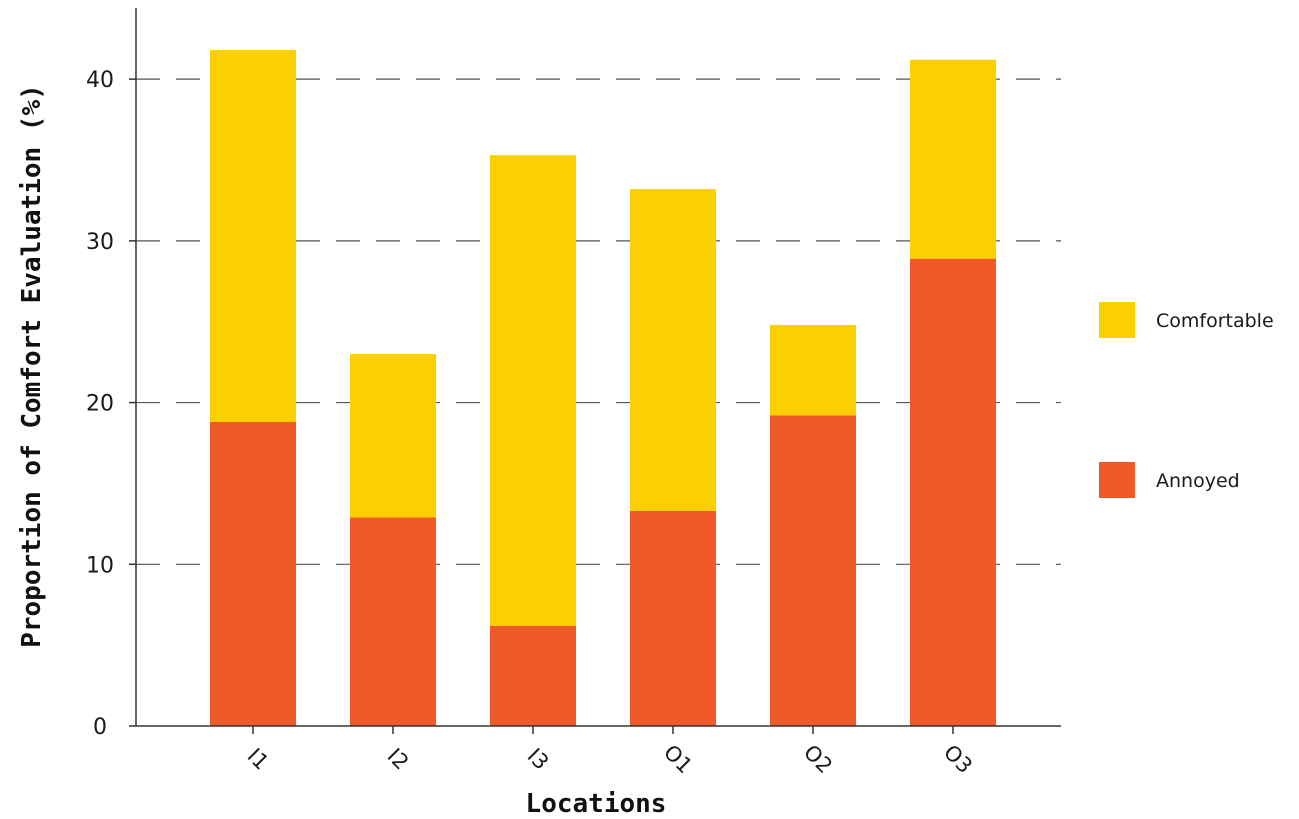 Image resolution: width=1299 pixels, height=819 pixels. I want to click on bar-comfortable-i1, so click(253, 236).